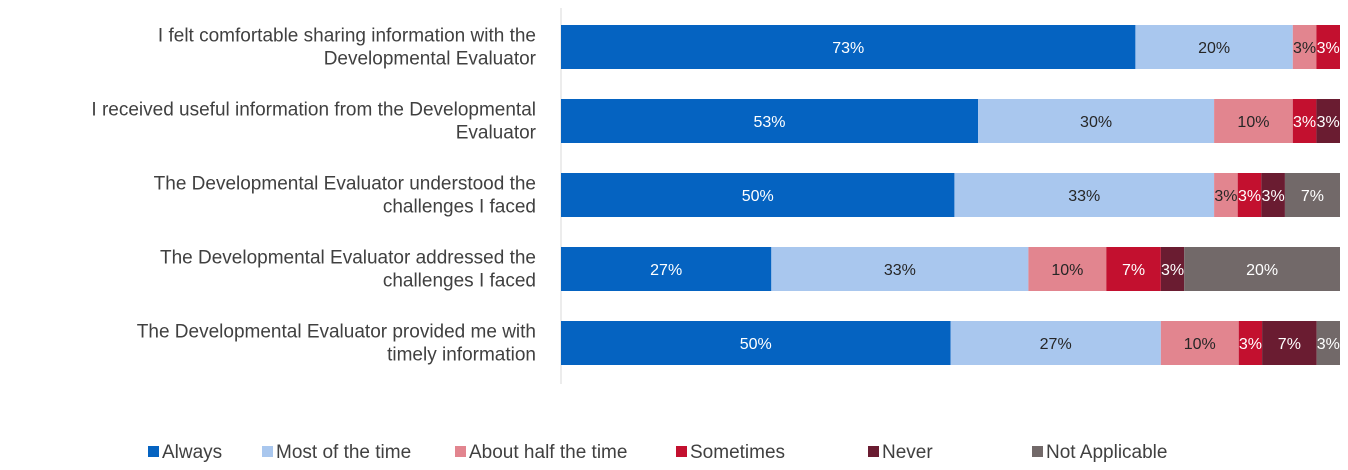  I want to click on data-label: 53%, so click(770, 122).